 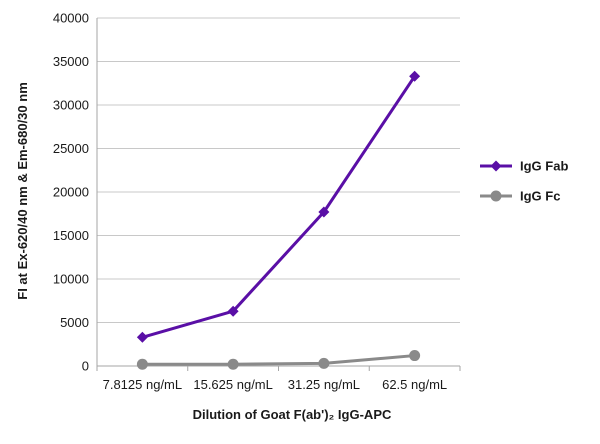 I want to click on y-tick-label: 5000, so click(x=74, y=322).